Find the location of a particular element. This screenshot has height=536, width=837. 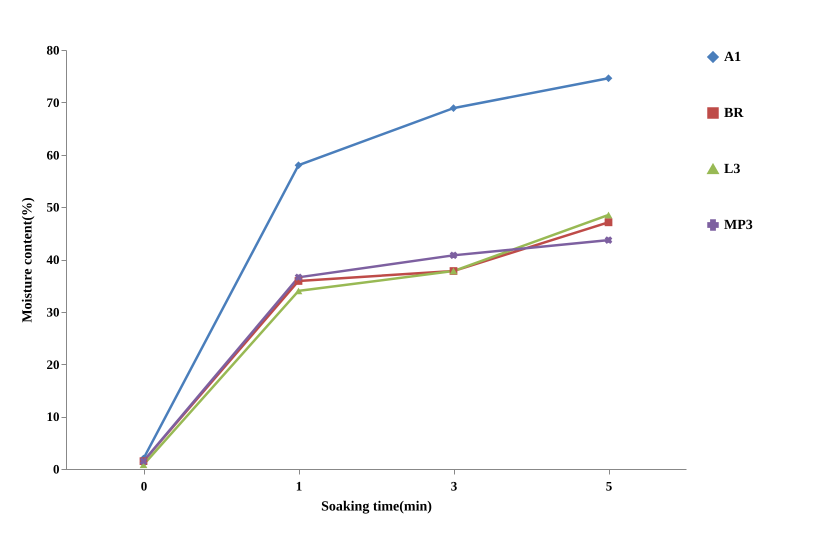

y-axis-title: Moisture content(%) is located at coordinates (28, 260).